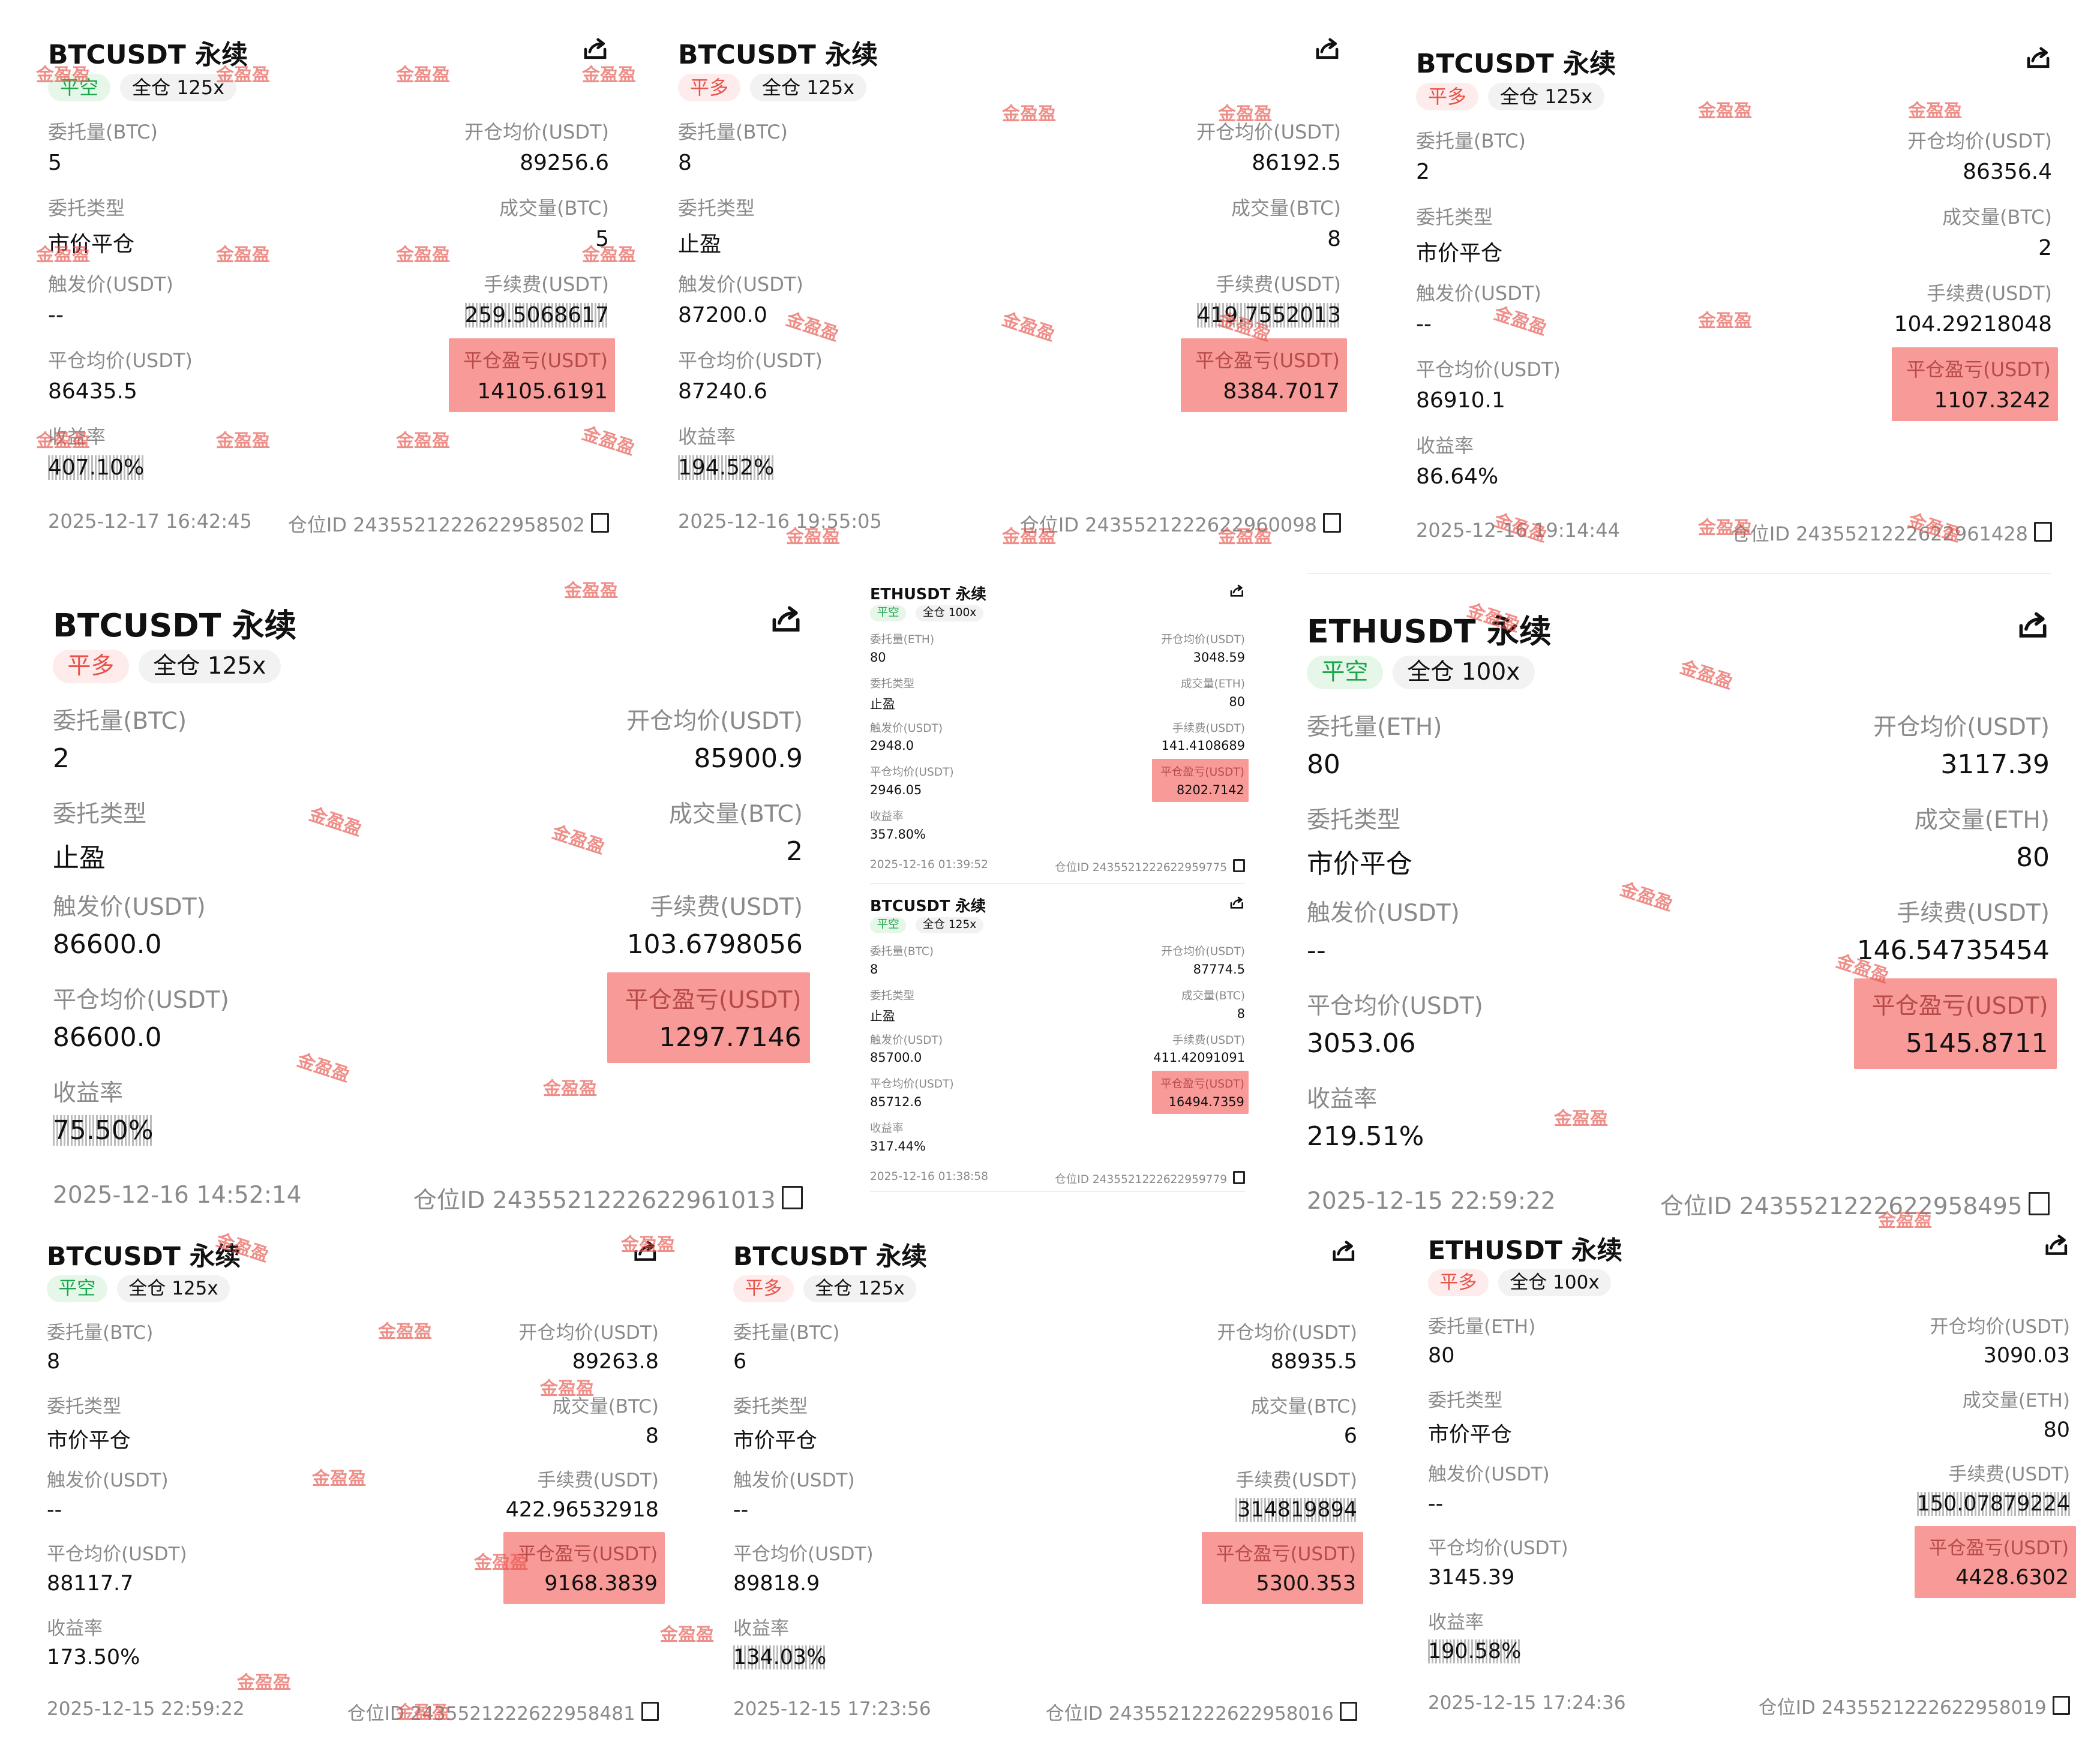  What do you see at coordinates (902, 638) in the screenshot?
I see `qty-field-label: 委托量(ETH)` at bounding box center [902, 638].